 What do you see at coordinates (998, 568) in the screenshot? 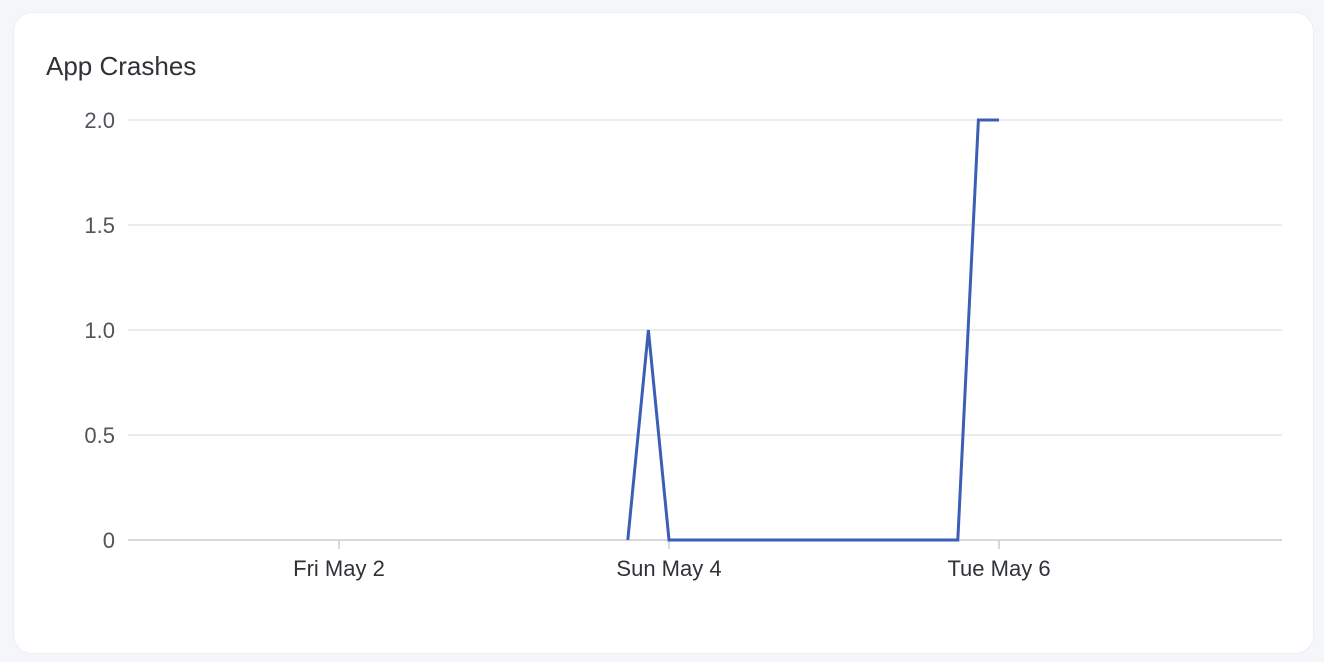
I see `x-tick-label: Tue May 6` at bounding box center [998, 568].